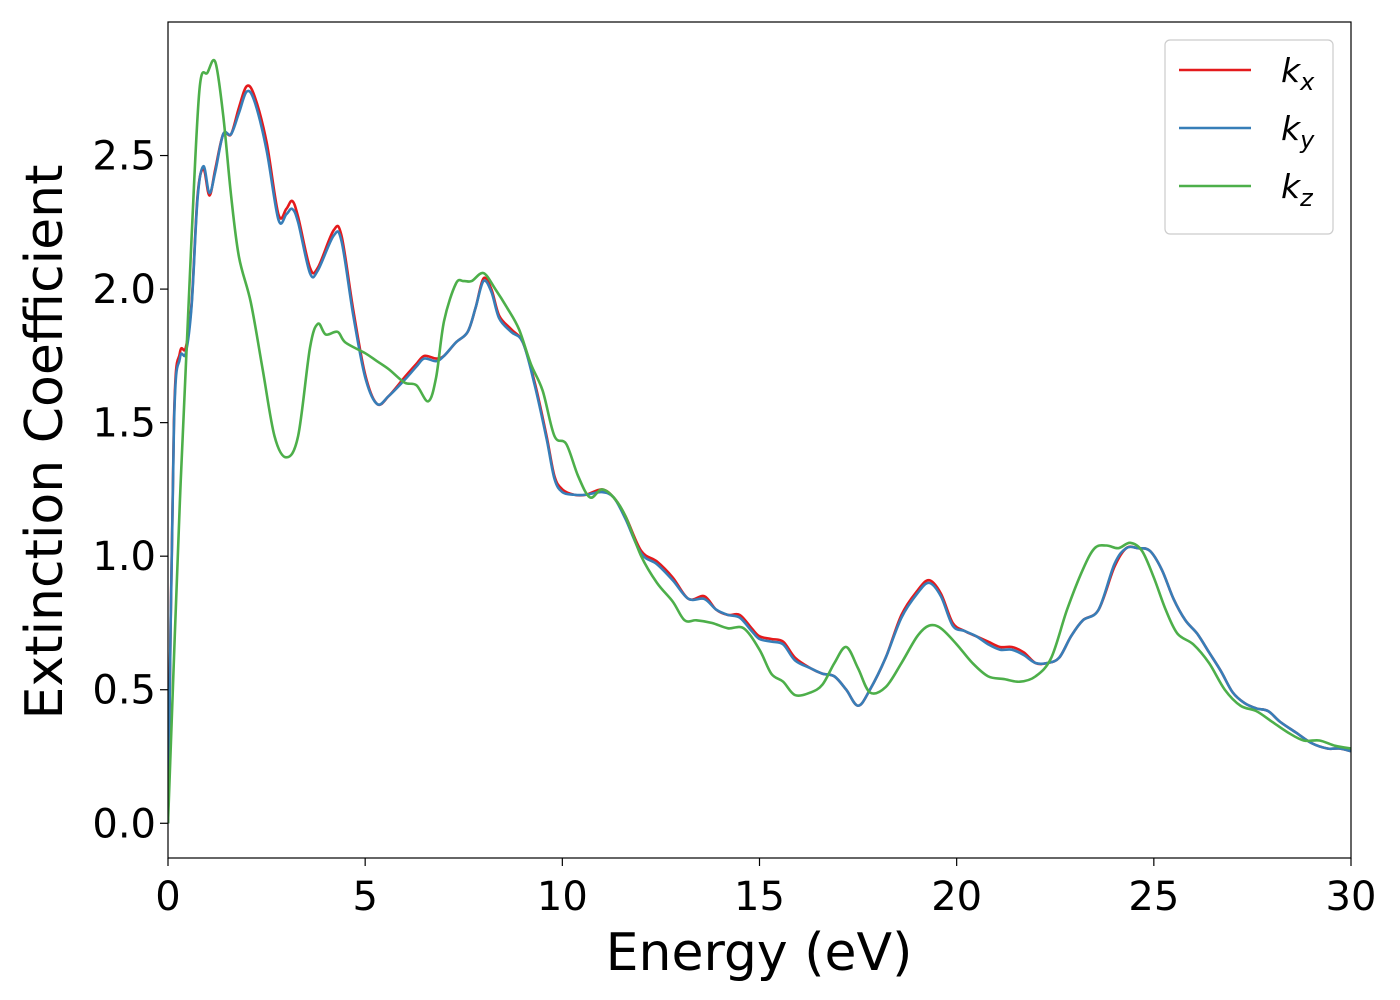 This screenshot has height=1000, width=1400. What do you see at coordinates (130, 490) in the screenshot?
I see `y-axis-ticks: 0.0 0.5 1.0 1.5 2.0 2.5` at bounding box center [130, 490].